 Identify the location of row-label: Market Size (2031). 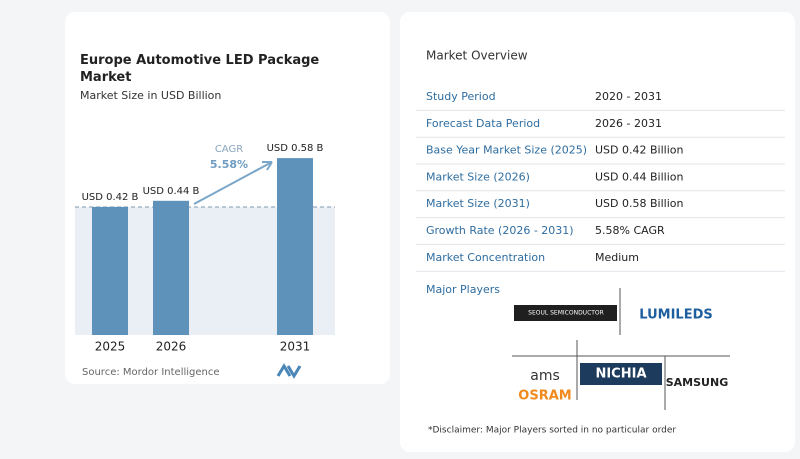
(478, 203).